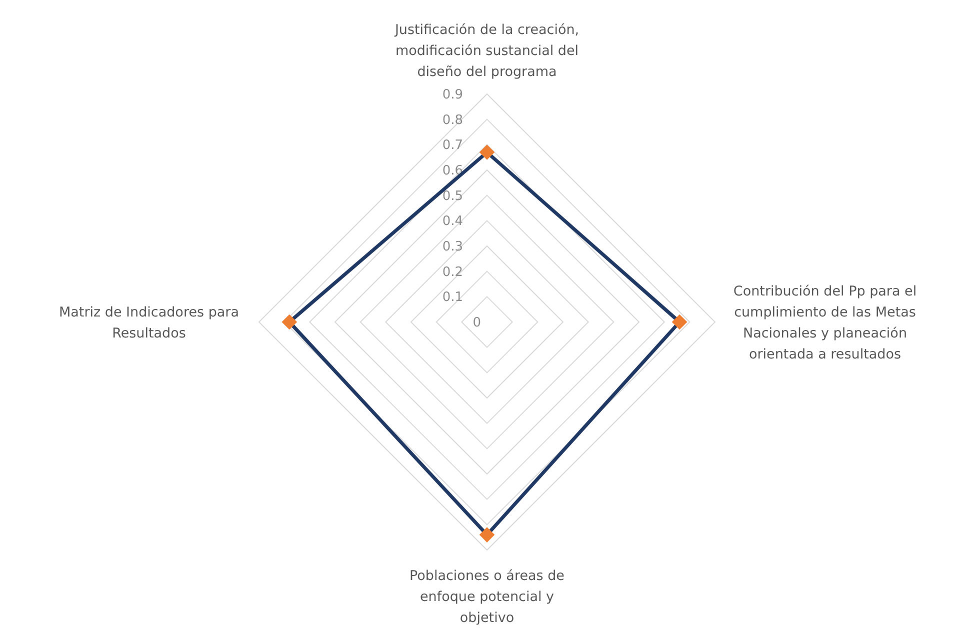 This screenshot has width=968, height=642. Describe the element at coordinates (452, 120) in the screenshot. I see `y-tick-label: 0.8` at that location.